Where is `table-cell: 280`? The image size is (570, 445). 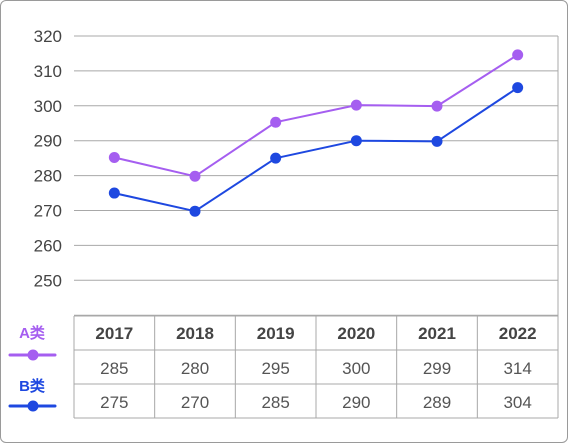 table-cell: 280 is located at coordinates (195, 368).